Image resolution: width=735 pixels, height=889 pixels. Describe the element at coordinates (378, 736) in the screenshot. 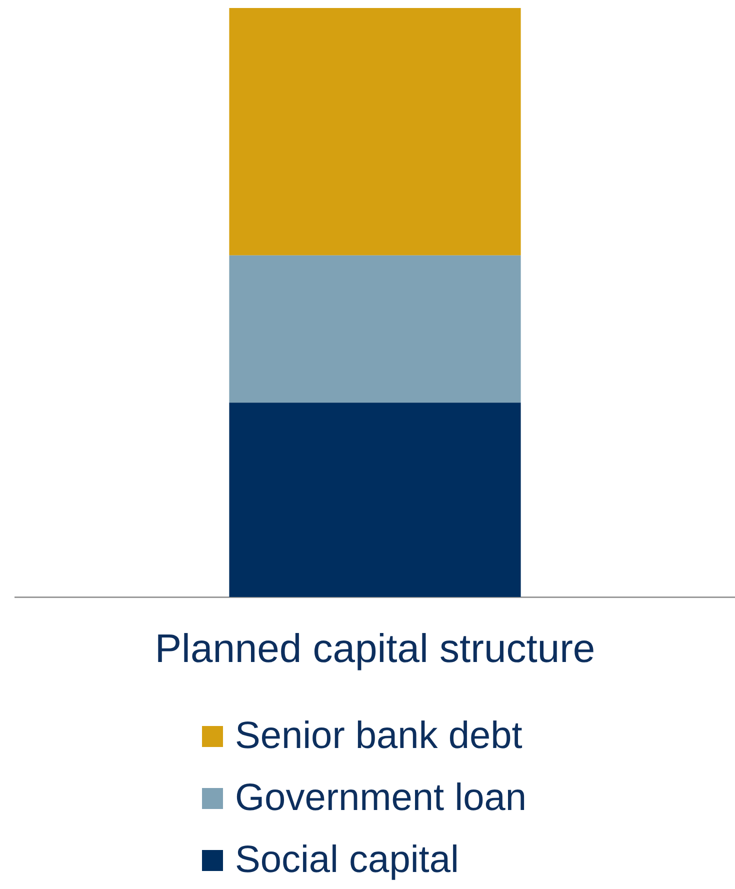

I see `legend-label: Senior bank debt` at that location.